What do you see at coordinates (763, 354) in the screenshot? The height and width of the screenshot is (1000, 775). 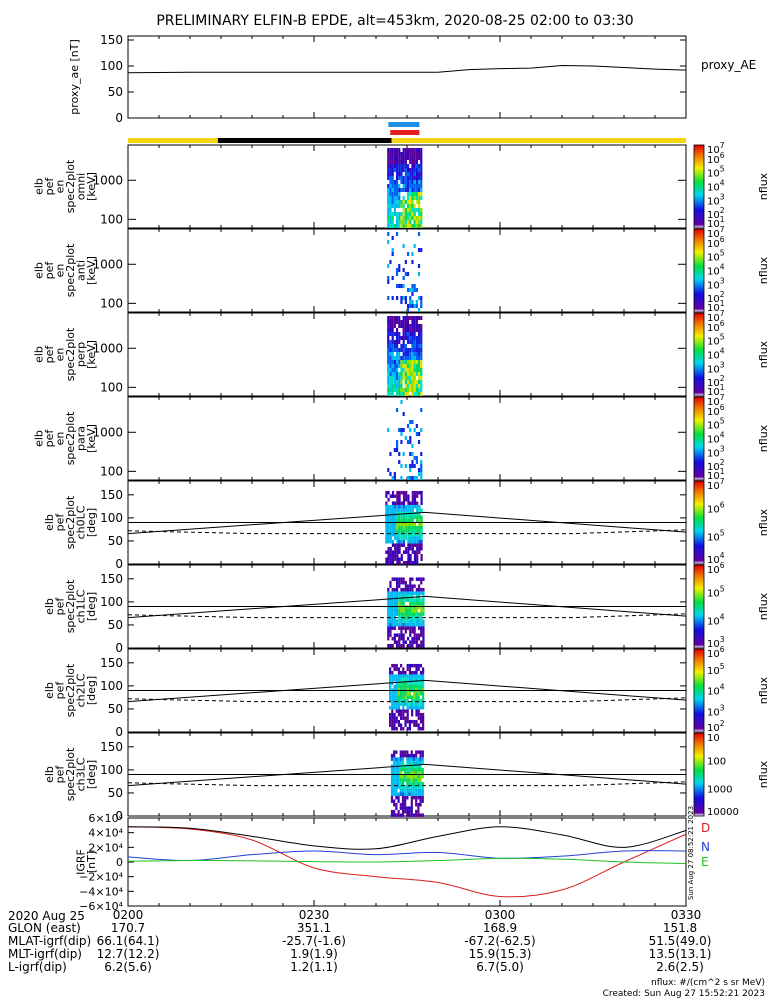 I see `colorbar-label: nflux` at bounding box center [763, 354].